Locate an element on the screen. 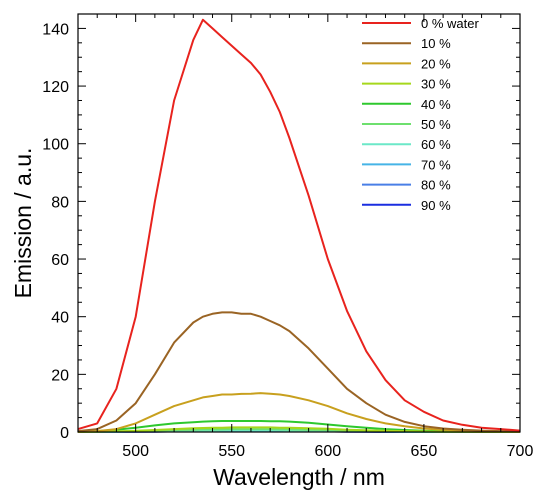  y-tick-label: 40 is located at coordinates (60, 318).